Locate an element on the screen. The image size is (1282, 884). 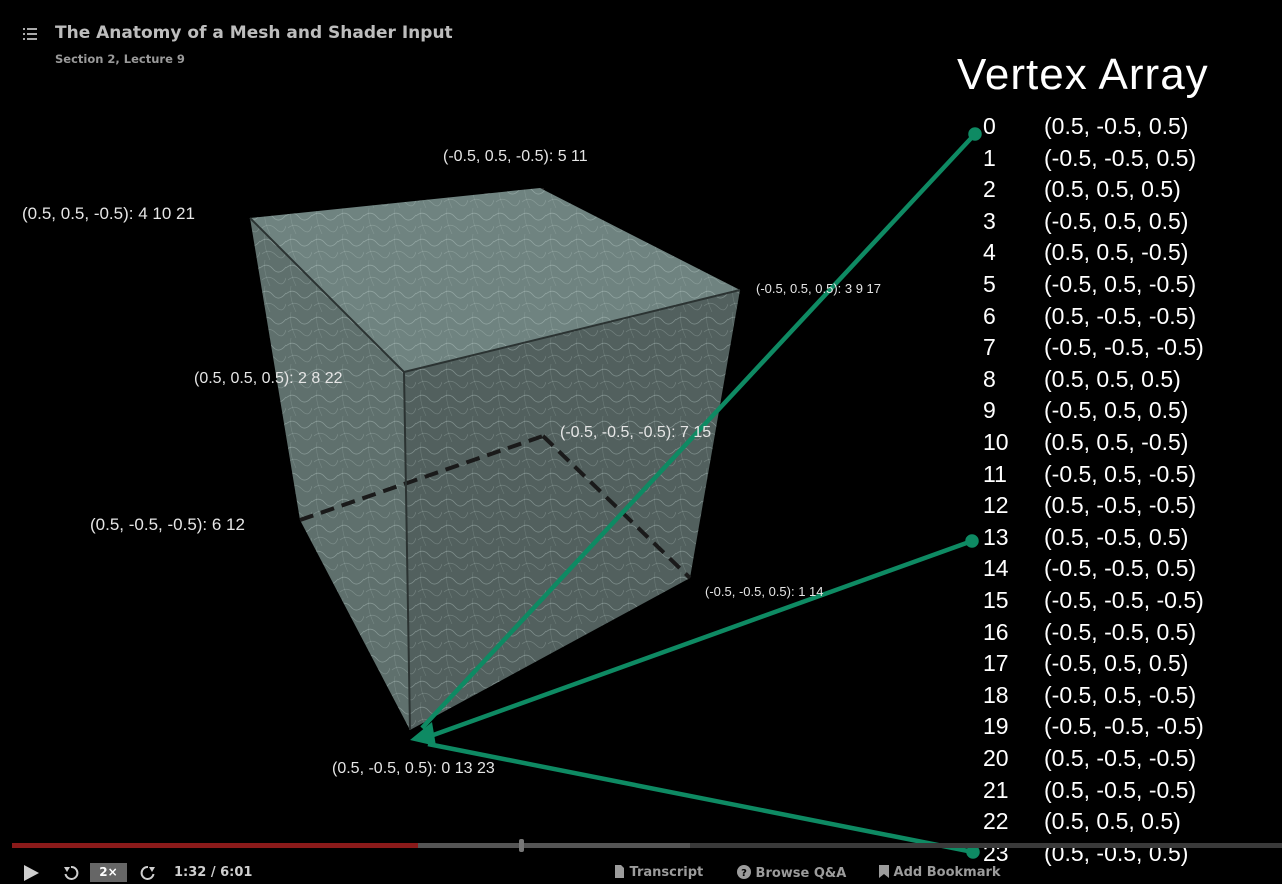
label-top-back: (-0.5, 0.5, -0.5): 5 11 is located at coordinates (515, 156).